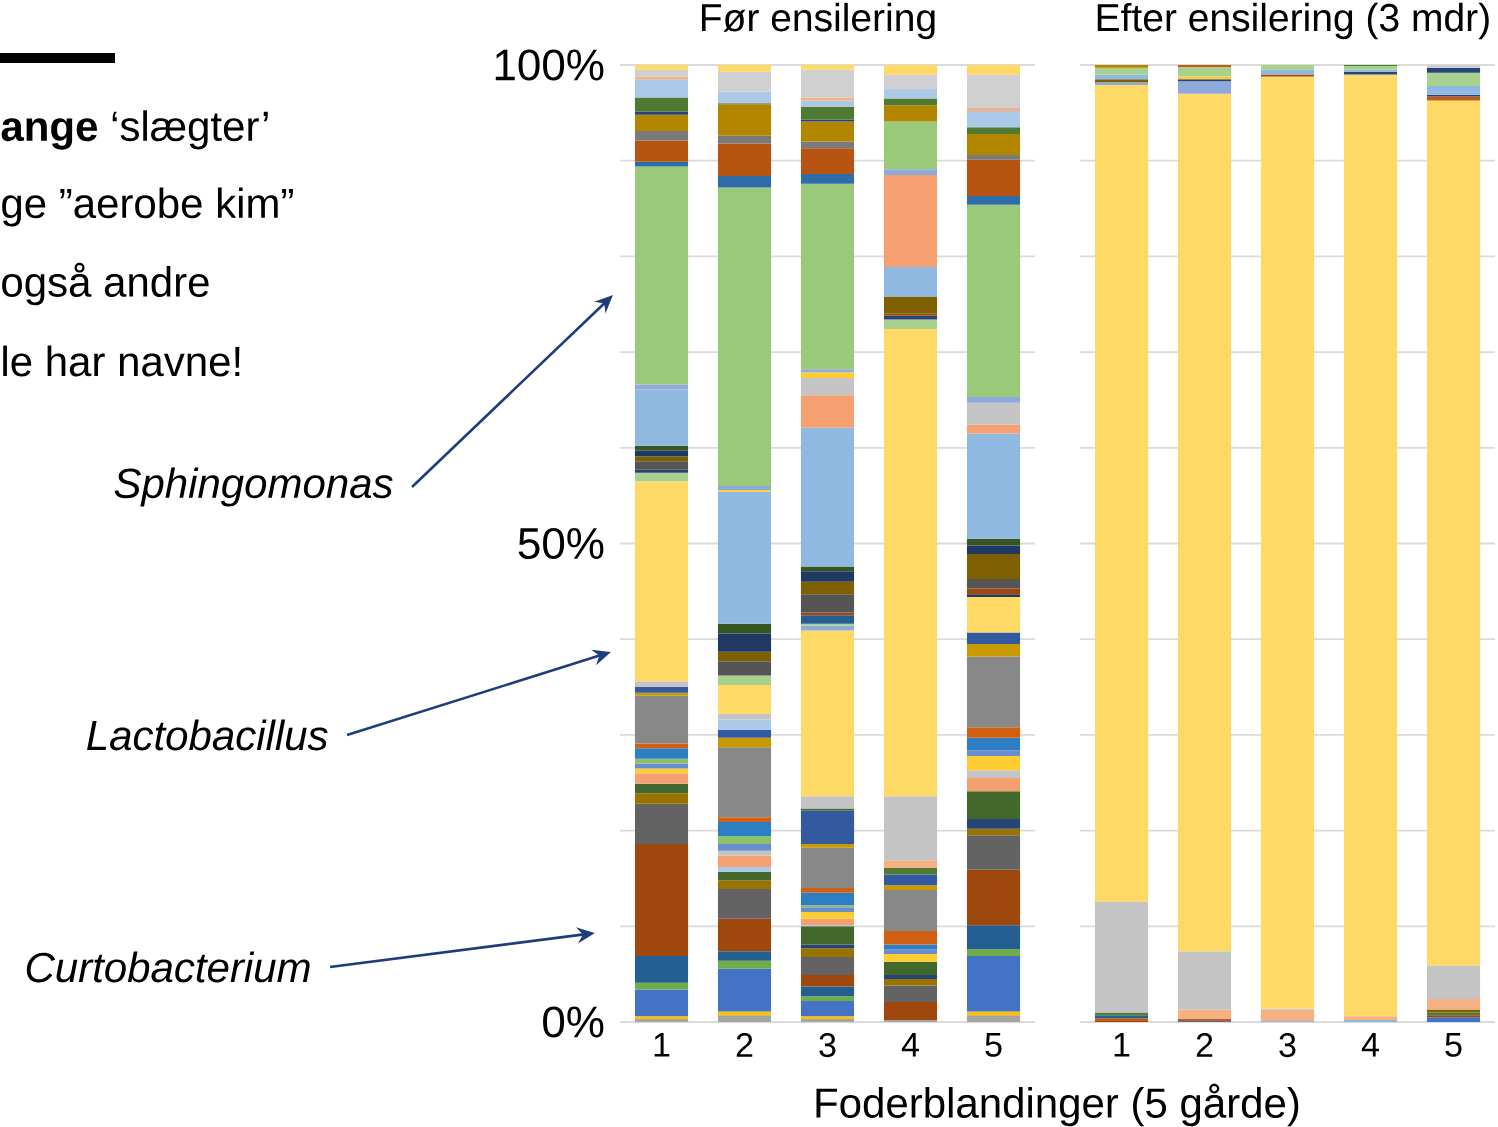  Describe the element at coordinates (105, 284) in the screenshot. I see `text: også andre` at that location.